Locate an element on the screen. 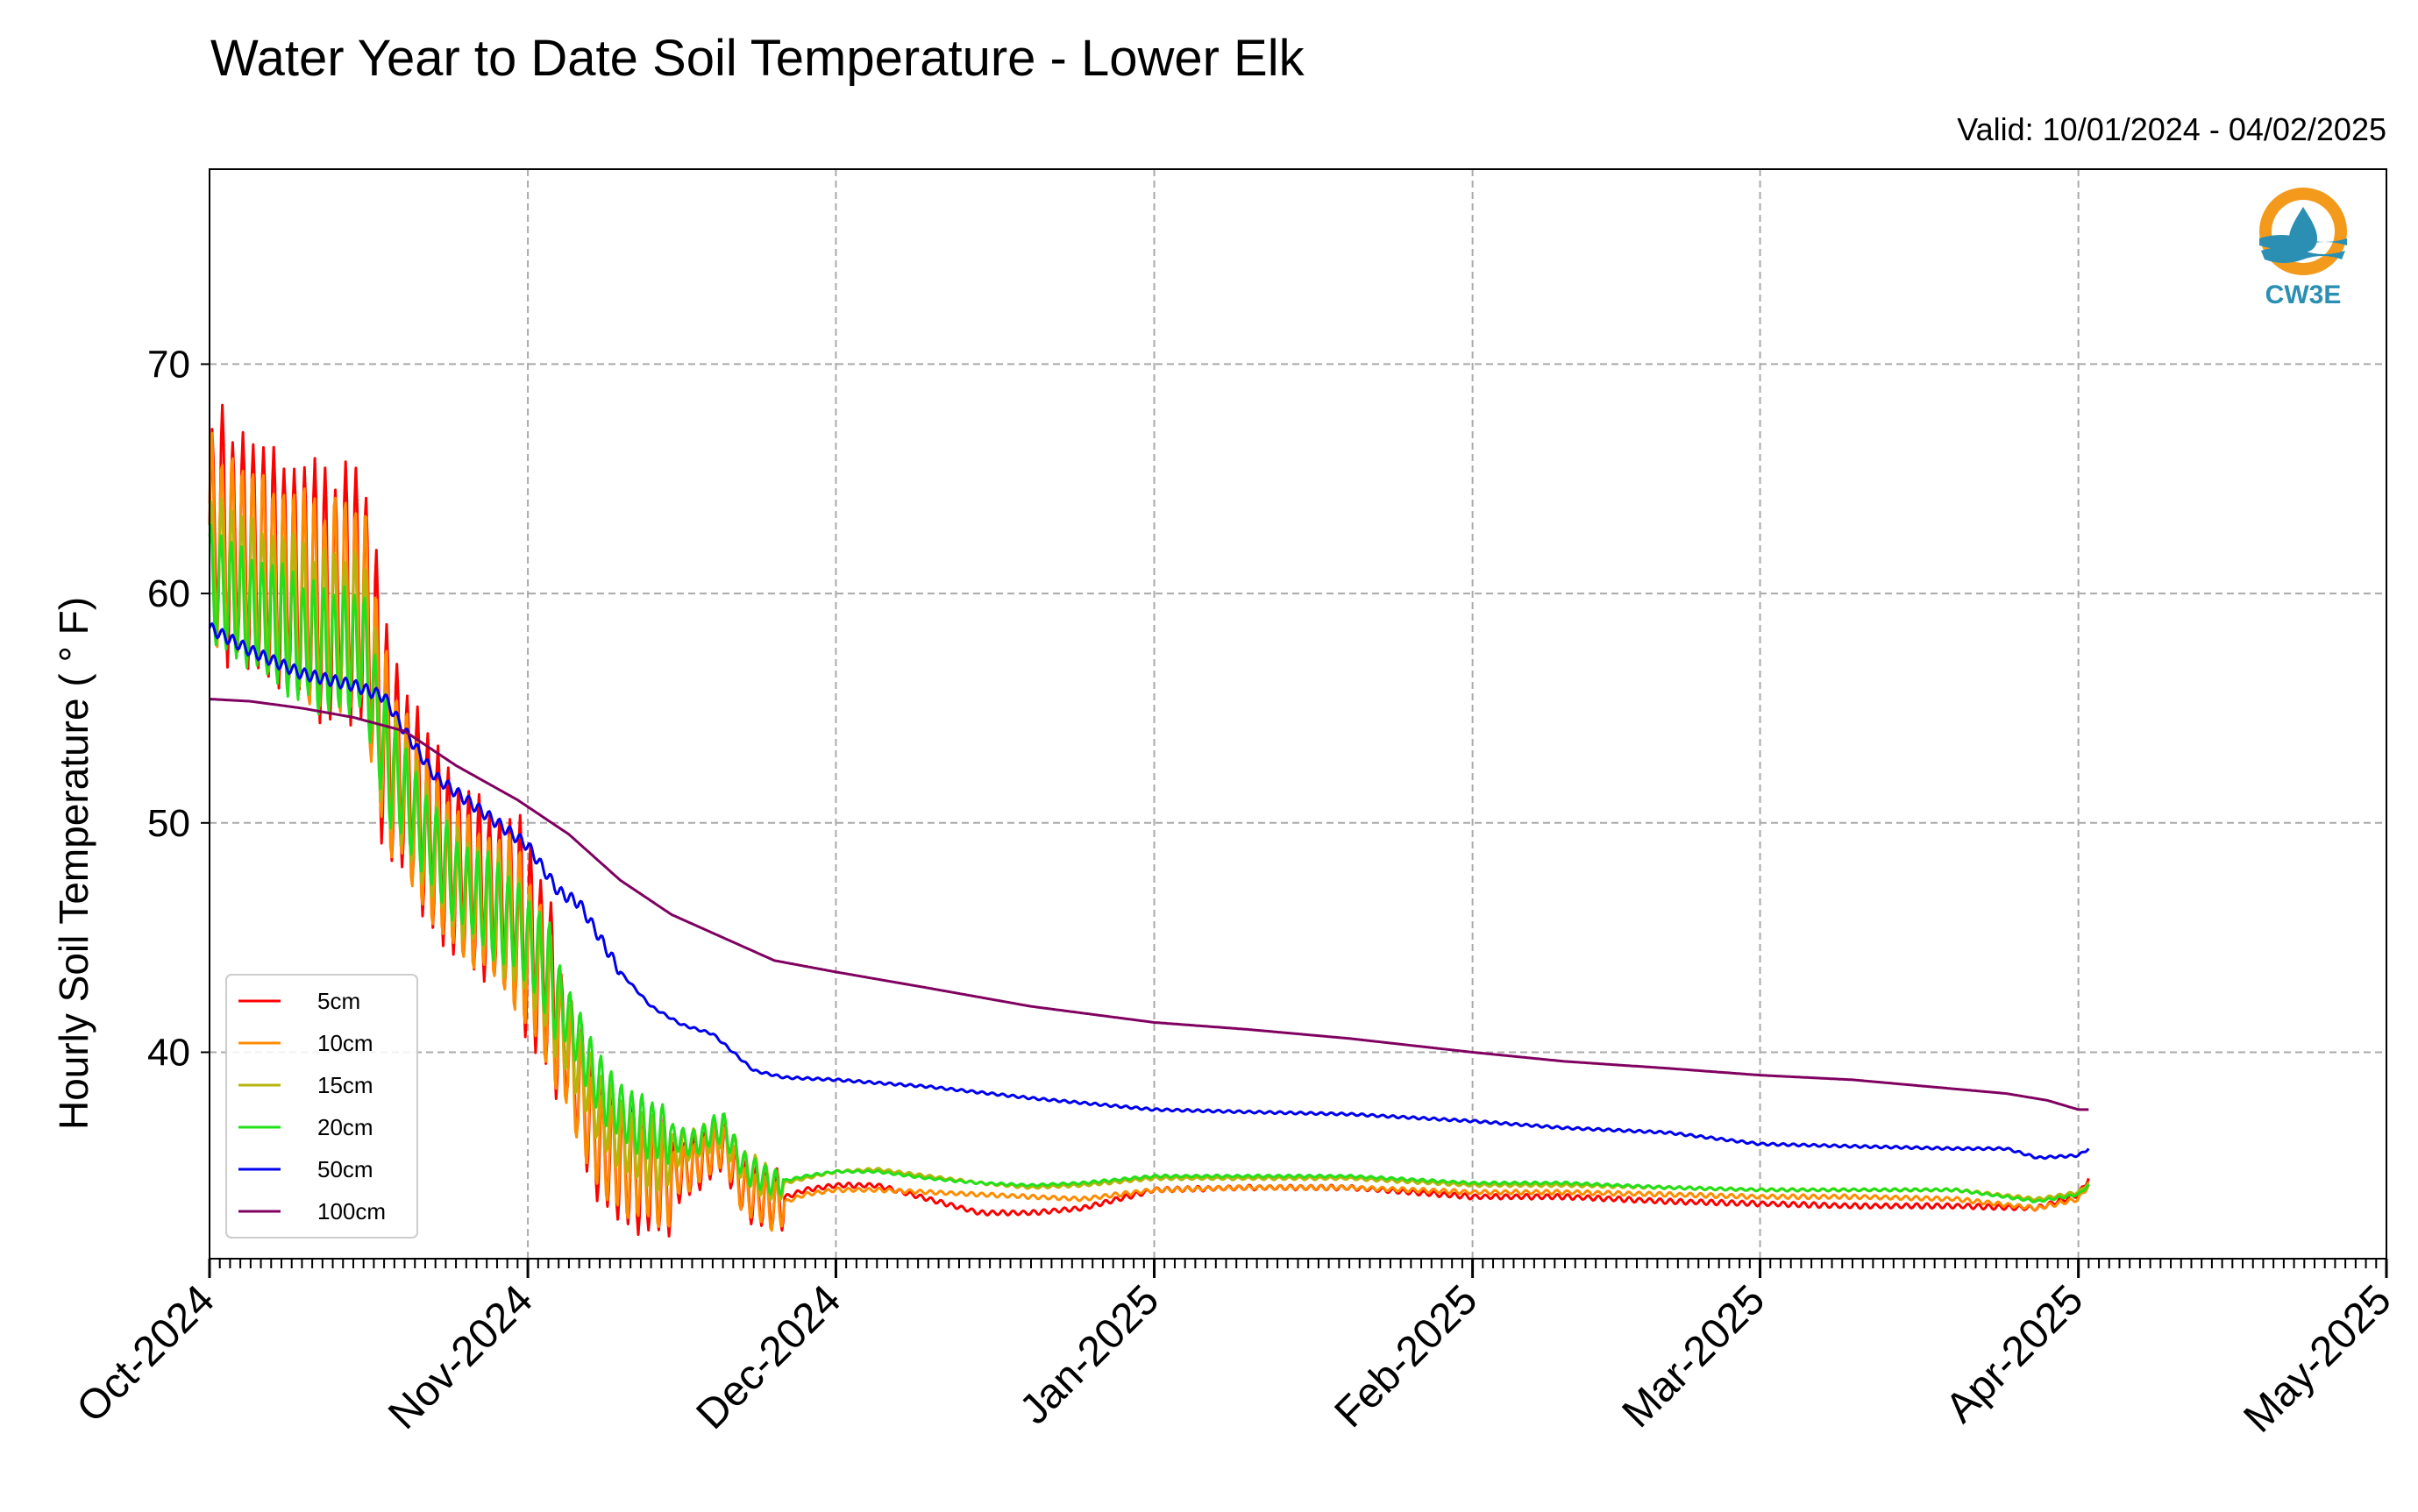  y-tick-label: 40 is located at coordinates (168, 1052).